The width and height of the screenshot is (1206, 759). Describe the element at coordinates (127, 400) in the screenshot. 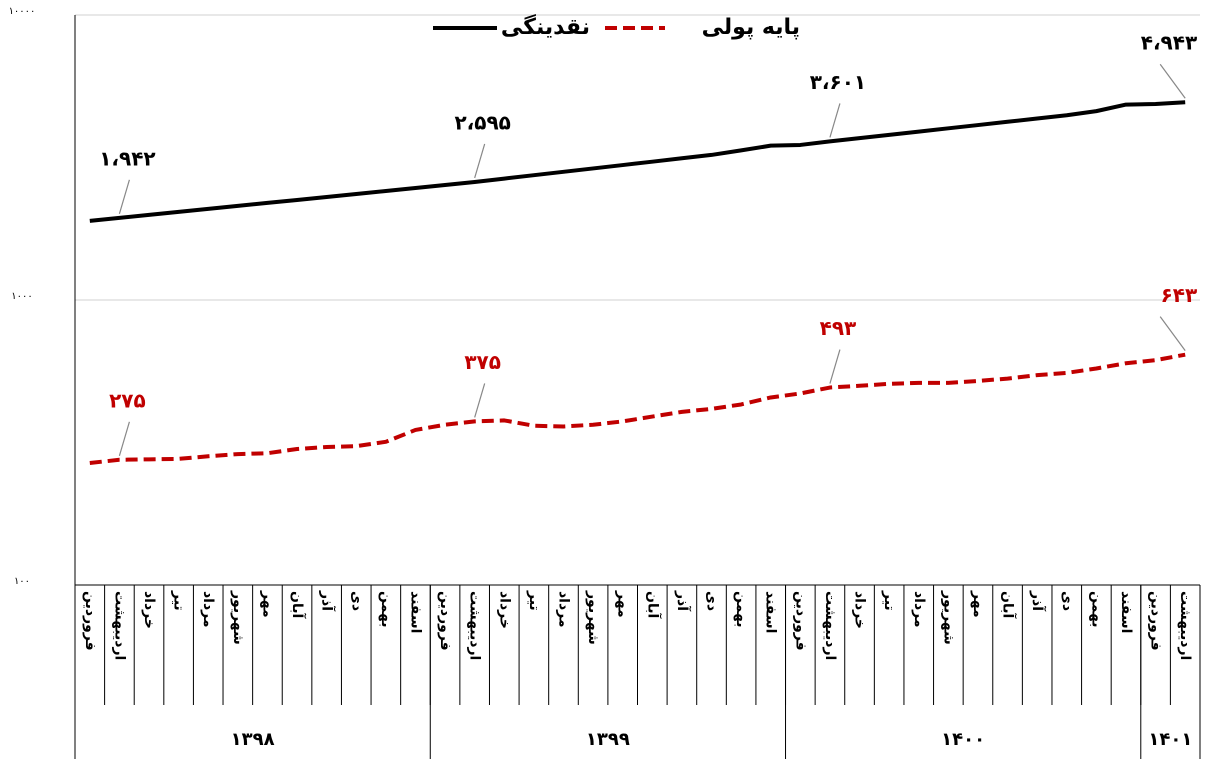

I see `data-label: ۲۷۵` at that location.